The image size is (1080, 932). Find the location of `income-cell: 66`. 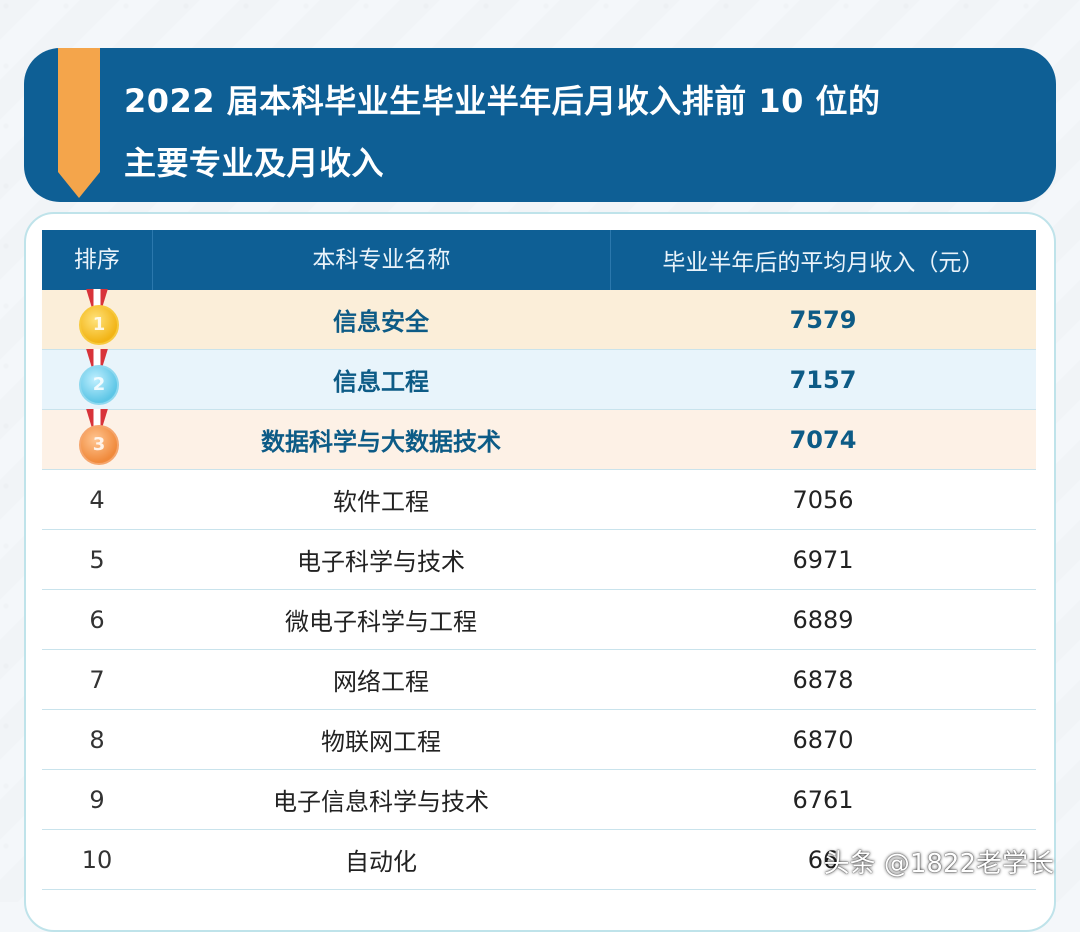

income-cell: 66 is located at coordinates (823, 859).